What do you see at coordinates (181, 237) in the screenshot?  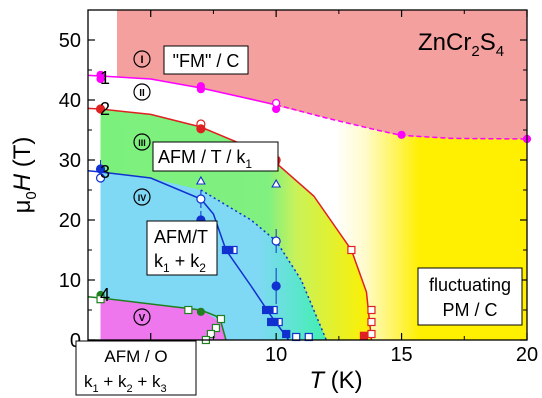 I see `svg-text: AFM/T` at bounding box center [181, 237].